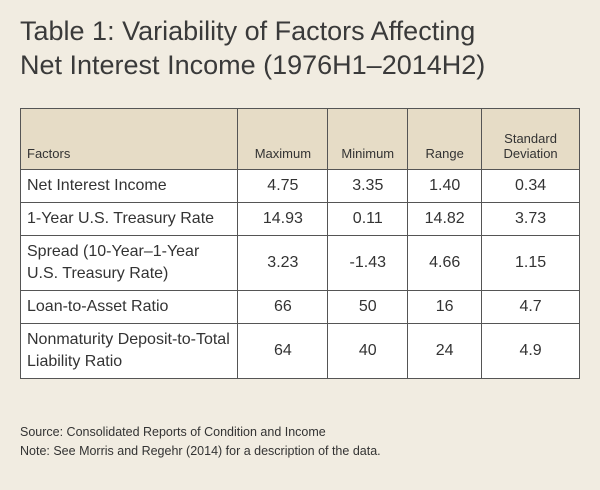  Describe the element at coordinates (530, 263) in the screenshot. I see `cell: 1.15` at that location.